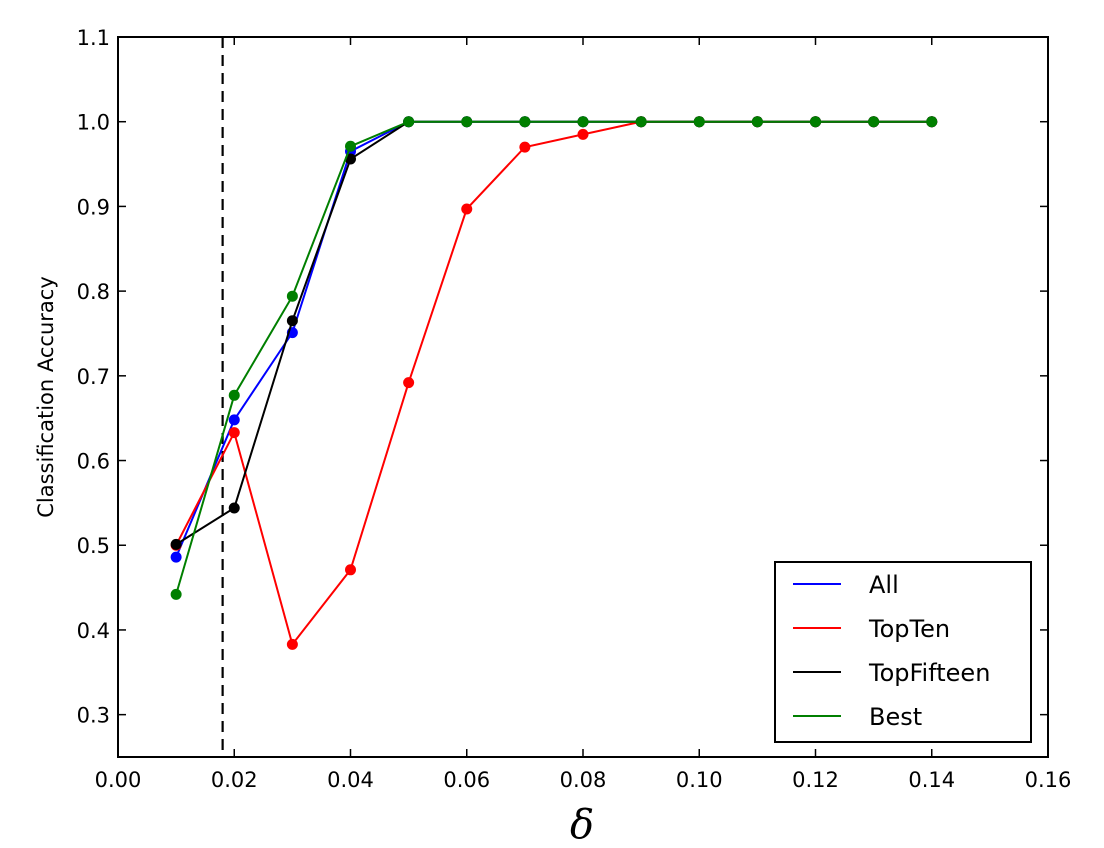 The width and height of the screenshot is (1104, 848). I want to click on legend-label: All, so click(884, 585).